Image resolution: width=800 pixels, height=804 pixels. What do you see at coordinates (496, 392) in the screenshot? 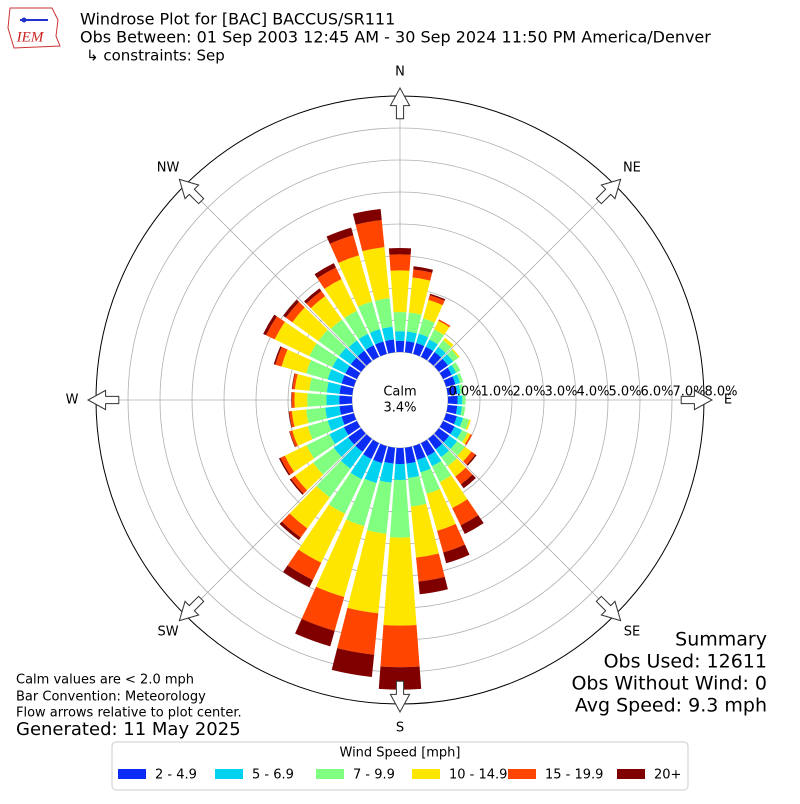
I see `r-tick-label: 1.0%` at bounding box center [496, 392].